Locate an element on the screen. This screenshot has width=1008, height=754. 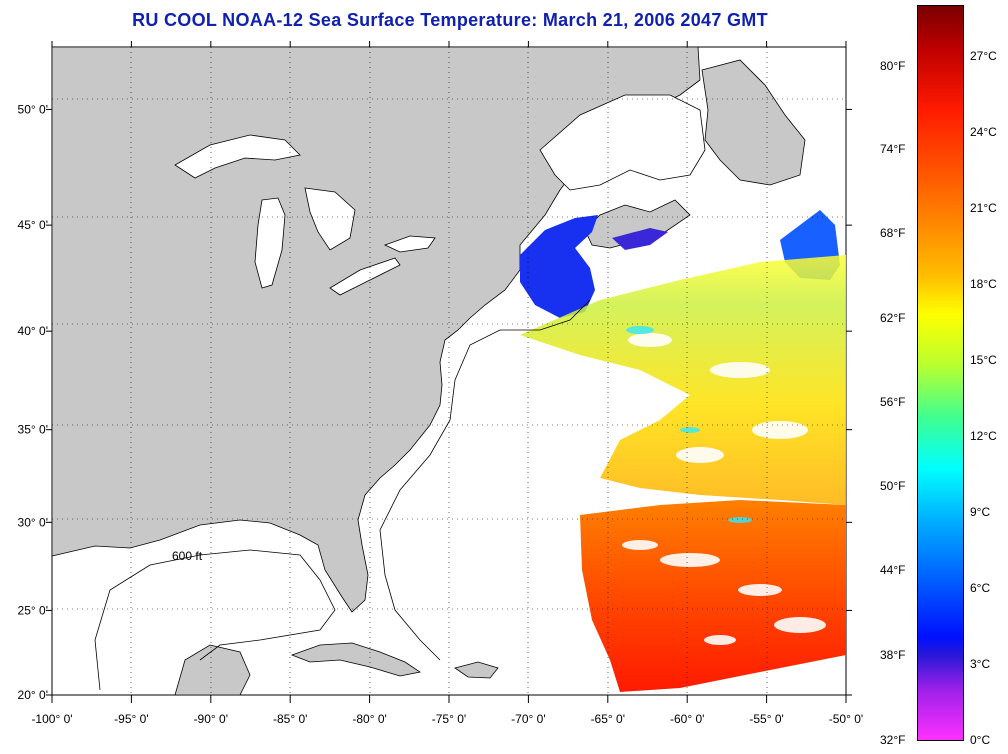
colorbar is located at coordinates (940, 373).